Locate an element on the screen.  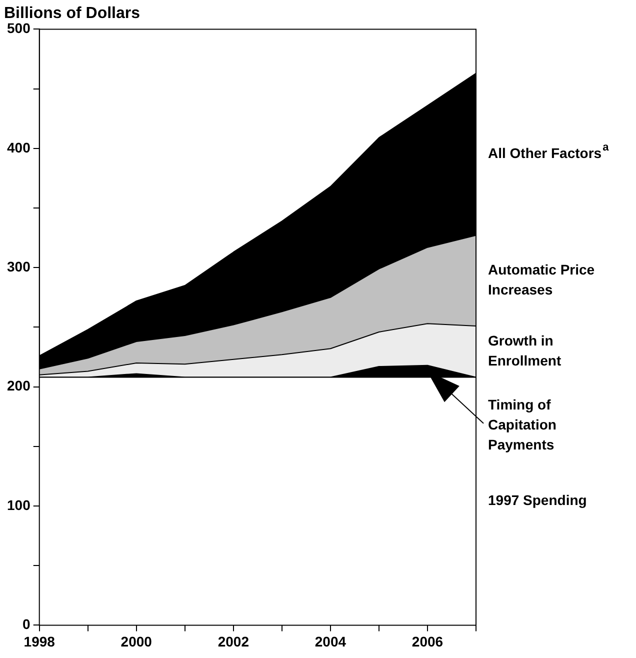
y-tick-label: 500 is located at coordinates (19, 28).